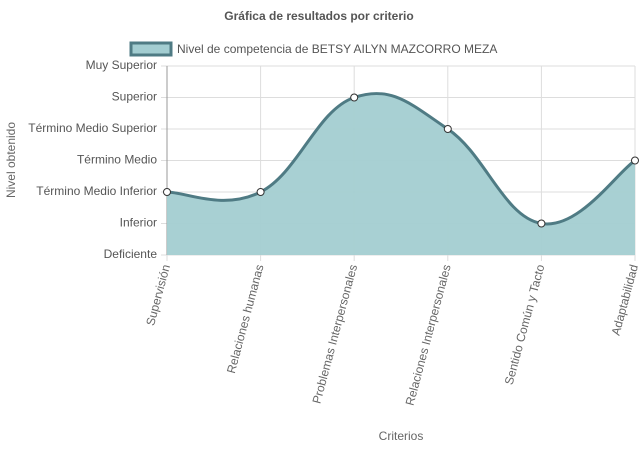  Describe the element at coordinates (624, 300) in the screenshot. I see `x-tick-label: Adaptabilidad` at that location.